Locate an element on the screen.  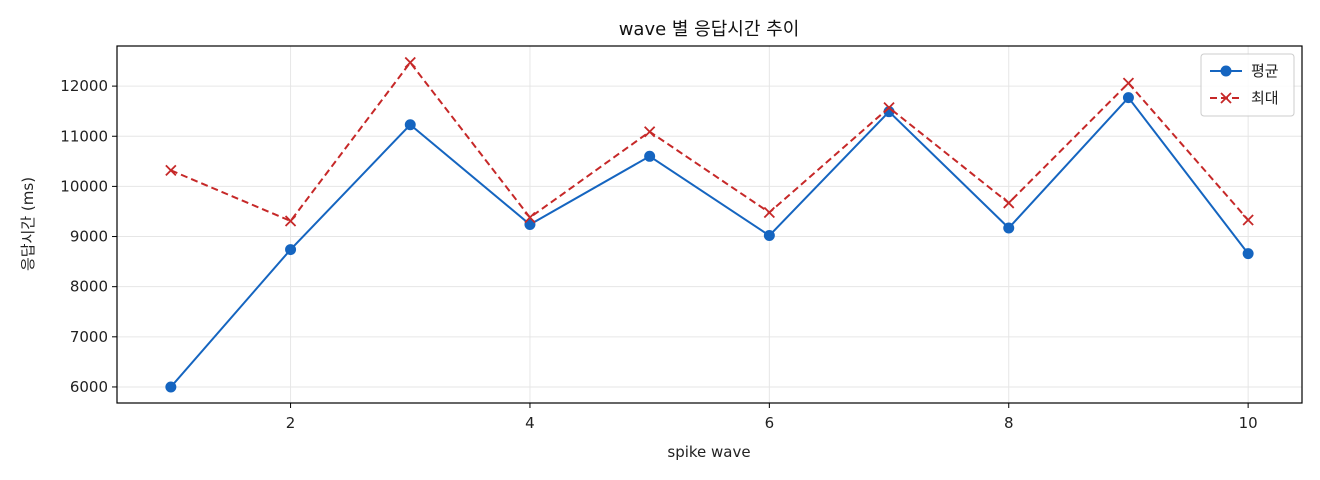
y-tick-label: 9000 is located at coordinates (89, 237).